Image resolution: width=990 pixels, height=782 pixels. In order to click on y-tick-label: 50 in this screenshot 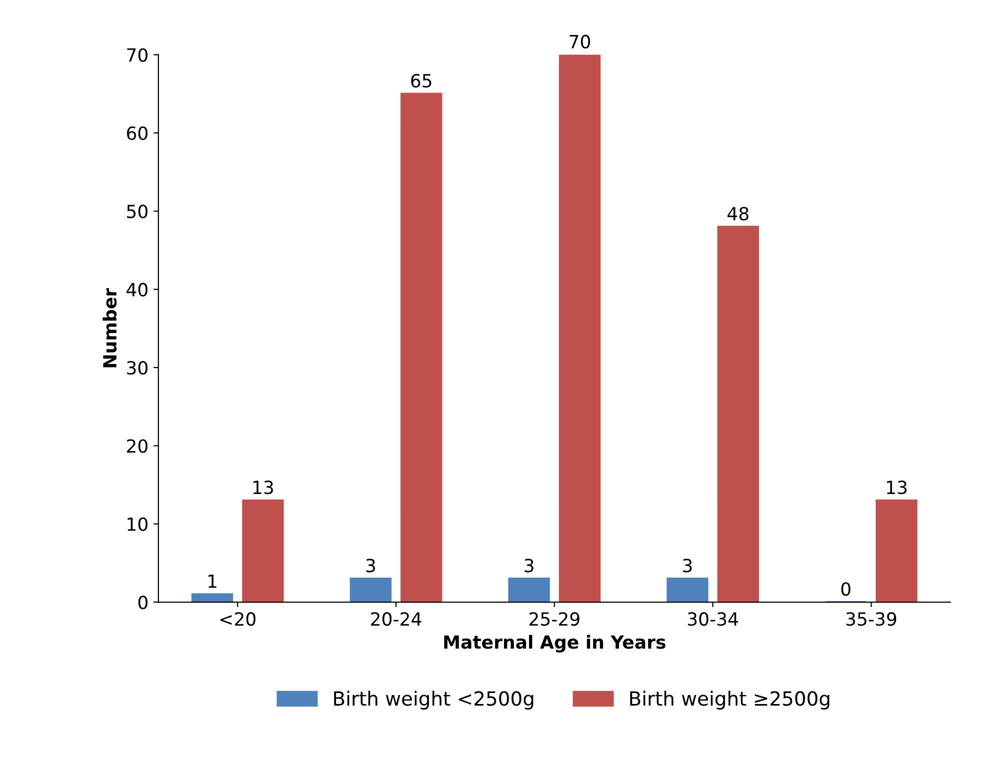, I will do `click(137, 211)`.